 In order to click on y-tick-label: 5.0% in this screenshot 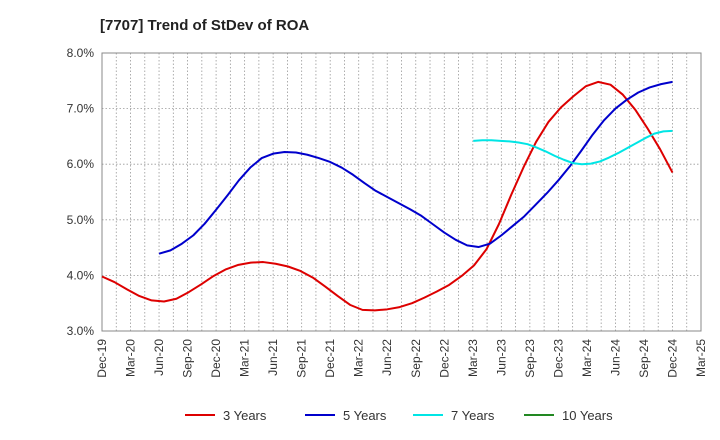, I will do `click(81, 220)`.